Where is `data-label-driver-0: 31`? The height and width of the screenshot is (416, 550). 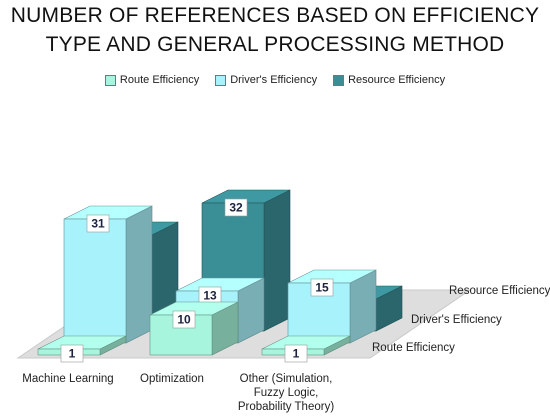 data-label-driver-0: 31 is located at coordinates (98, 224).